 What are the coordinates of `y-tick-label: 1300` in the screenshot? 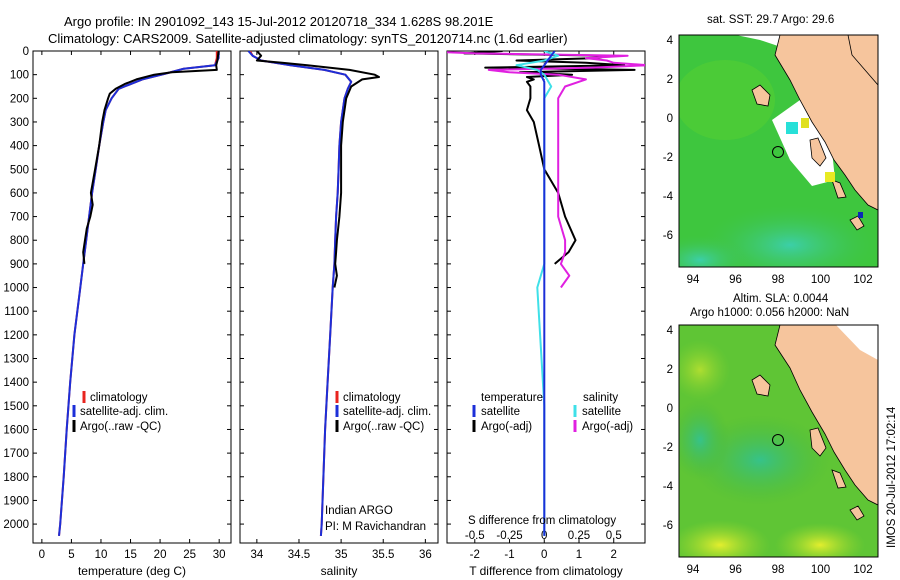 It's located at (16, 360).